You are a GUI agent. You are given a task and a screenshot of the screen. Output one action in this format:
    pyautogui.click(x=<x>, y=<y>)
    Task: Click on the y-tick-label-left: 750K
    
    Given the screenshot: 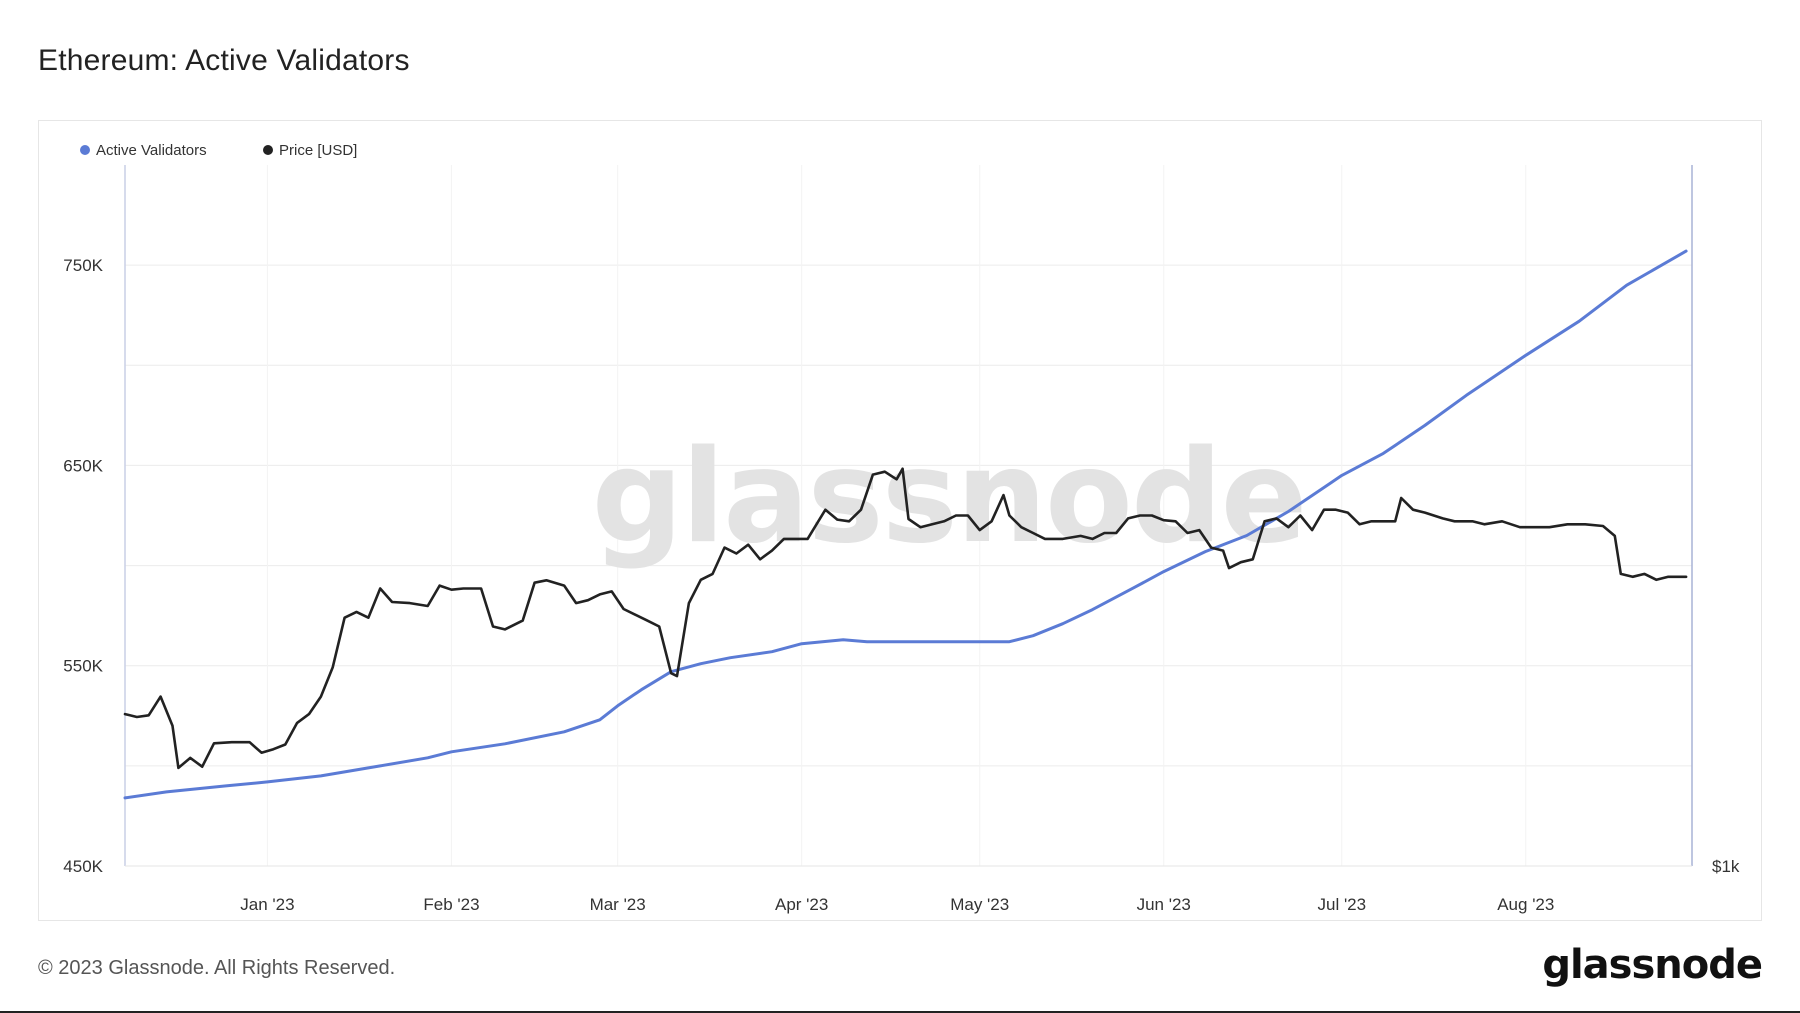 What is the action you would take?
    pyautogui.click(x=83, y=265)
    